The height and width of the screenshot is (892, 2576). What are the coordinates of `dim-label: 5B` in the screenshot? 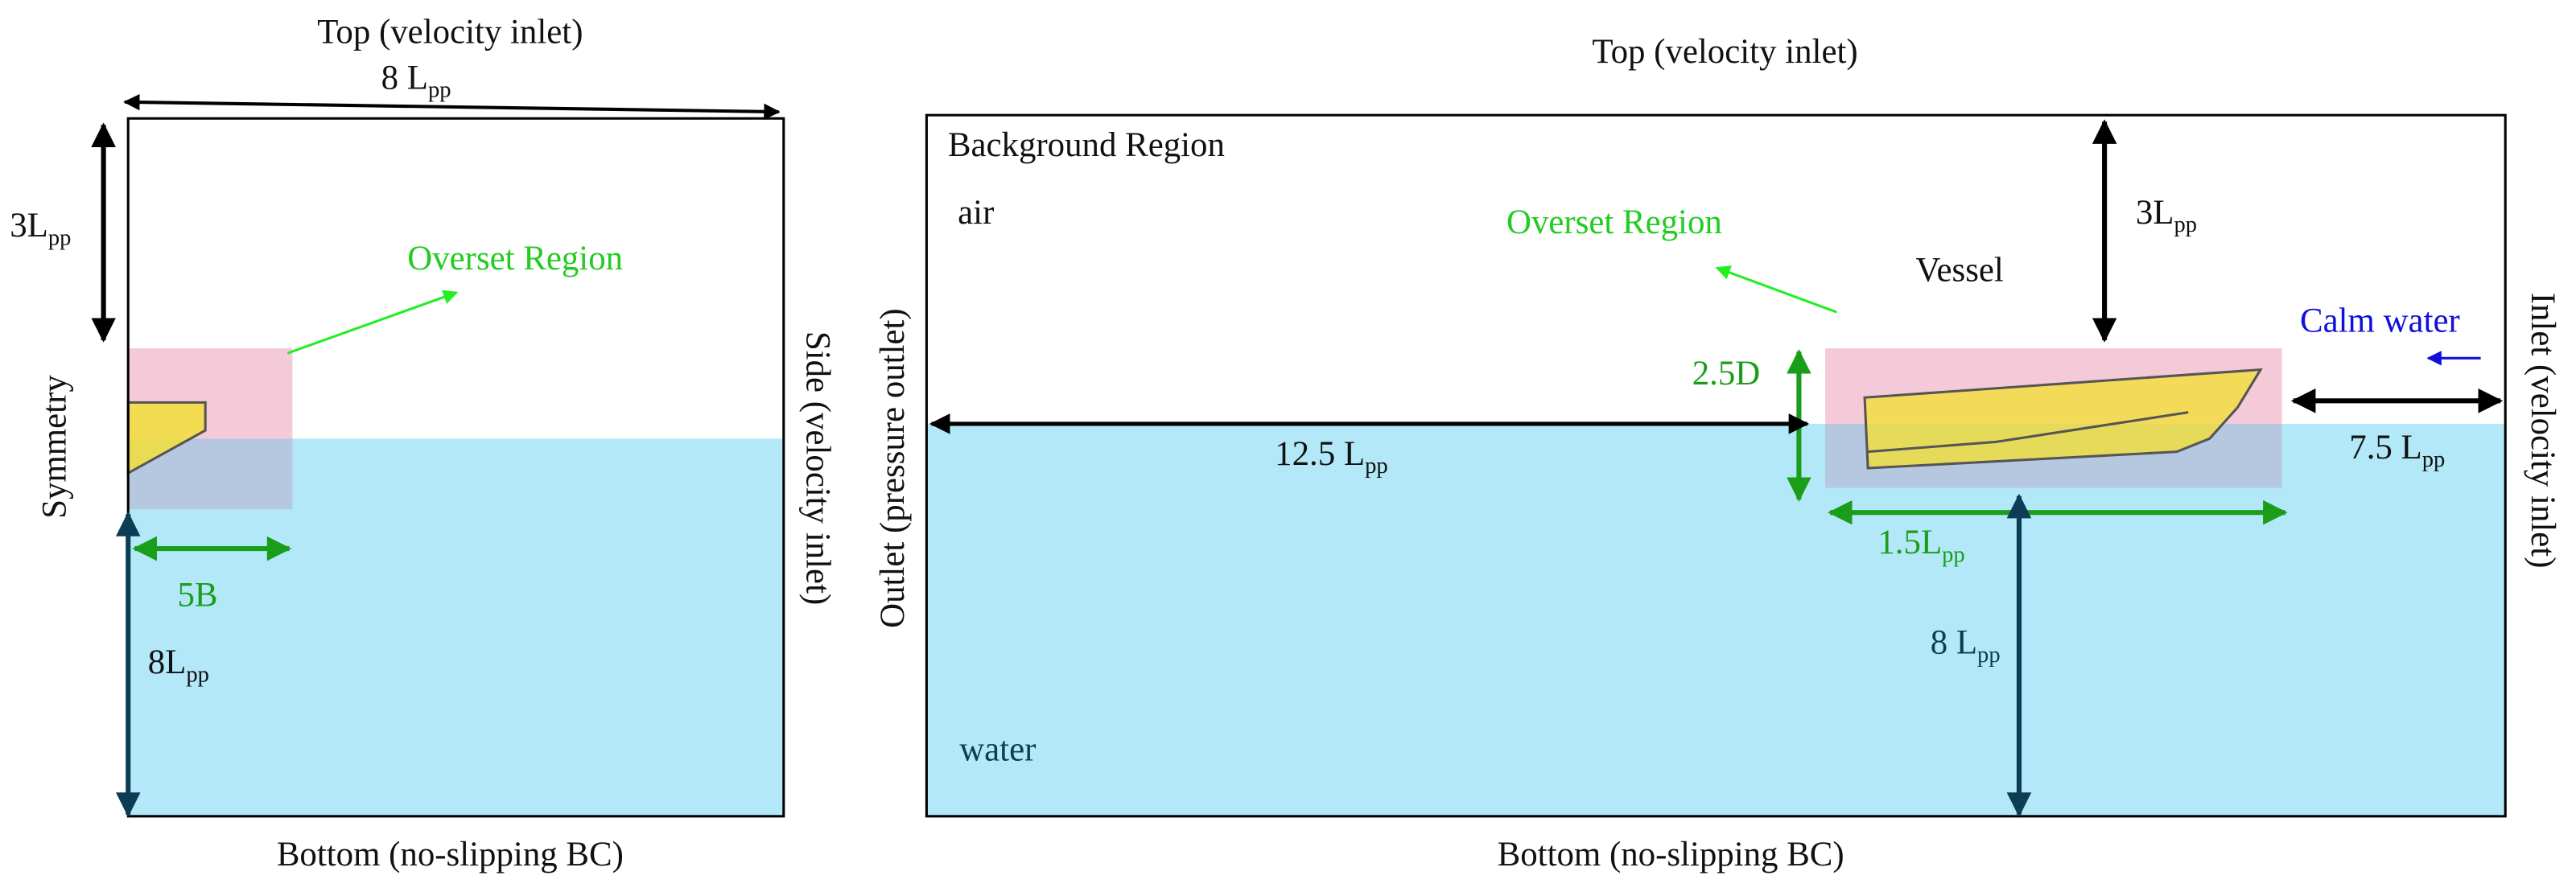 It's located at (197, 596).